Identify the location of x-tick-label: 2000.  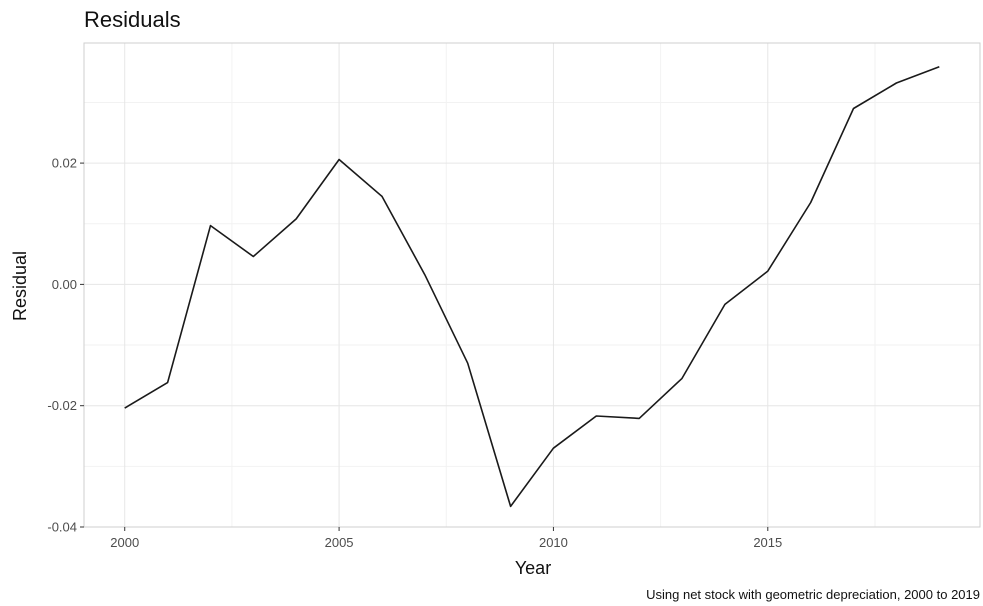
(124, 542).